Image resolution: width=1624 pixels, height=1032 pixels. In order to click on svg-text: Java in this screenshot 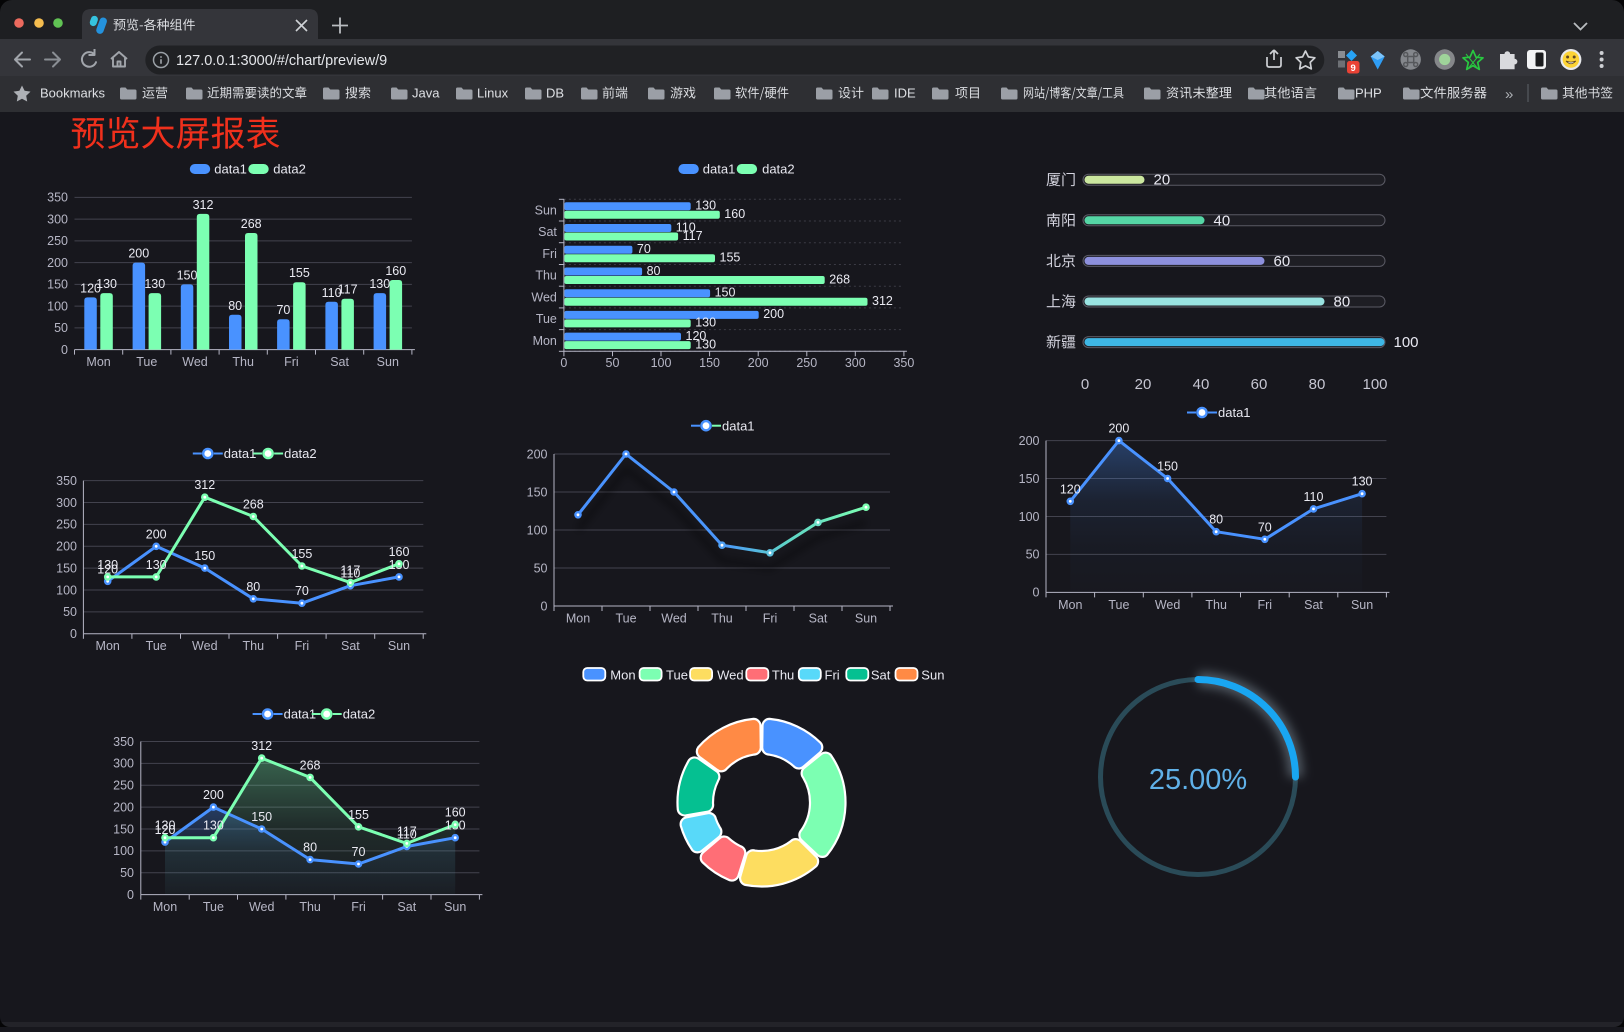, I will do `click(426, 93)`.